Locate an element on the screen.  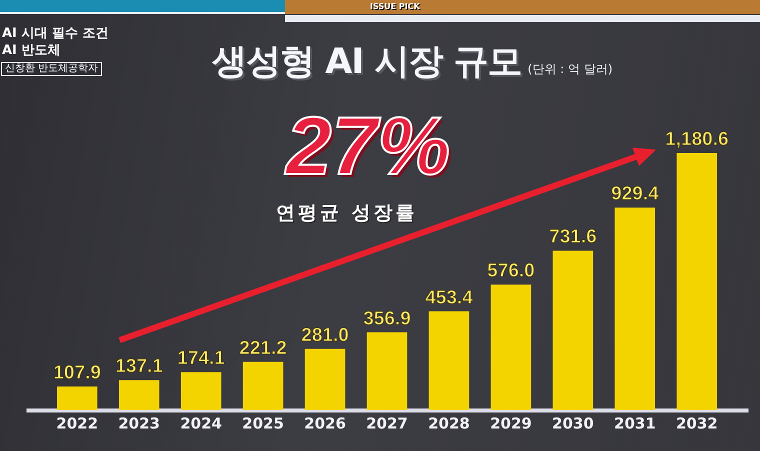
x-tick-label: 2026 is located at coordinates (325, 423).